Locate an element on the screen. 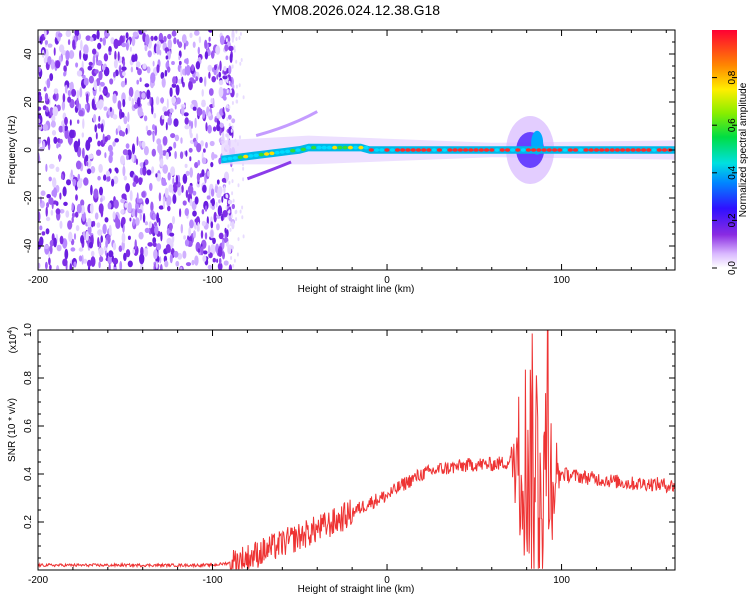 Image resolution: width=750 pixels, height=600 pixels. snr-scale-base: (x10 is located at coordinates (13, 343).